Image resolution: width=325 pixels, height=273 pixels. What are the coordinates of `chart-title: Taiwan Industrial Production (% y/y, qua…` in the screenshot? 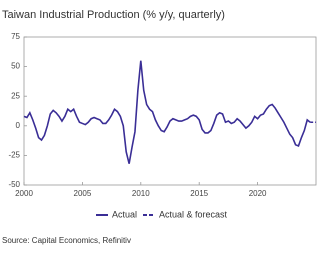 It's located at (113, 15).